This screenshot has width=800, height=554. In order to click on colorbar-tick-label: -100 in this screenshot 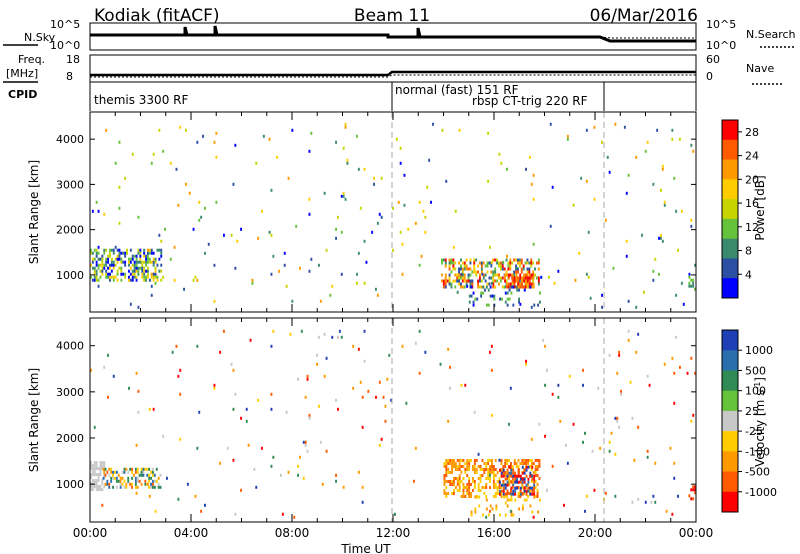, I will do `click(757, 451)`.